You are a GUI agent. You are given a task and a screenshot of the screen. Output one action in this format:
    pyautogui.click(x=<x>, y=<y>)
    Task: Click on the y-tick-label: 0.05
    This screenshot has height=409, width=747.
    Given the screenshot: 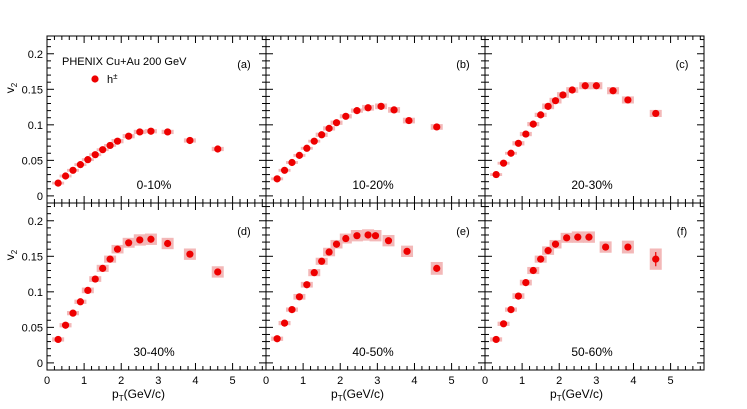 What is the action you would take?
    pyautogui.click(x=32, y=161)
    